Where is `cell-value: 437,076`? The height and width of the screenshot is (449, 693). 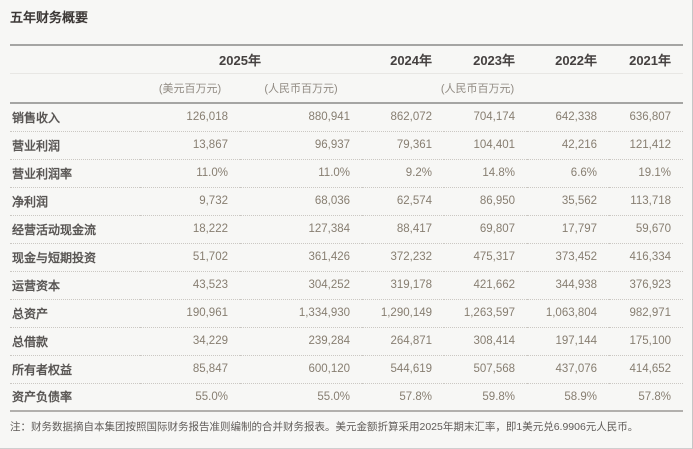
cell-value: 437,076 is located at coordinates (568, 369).